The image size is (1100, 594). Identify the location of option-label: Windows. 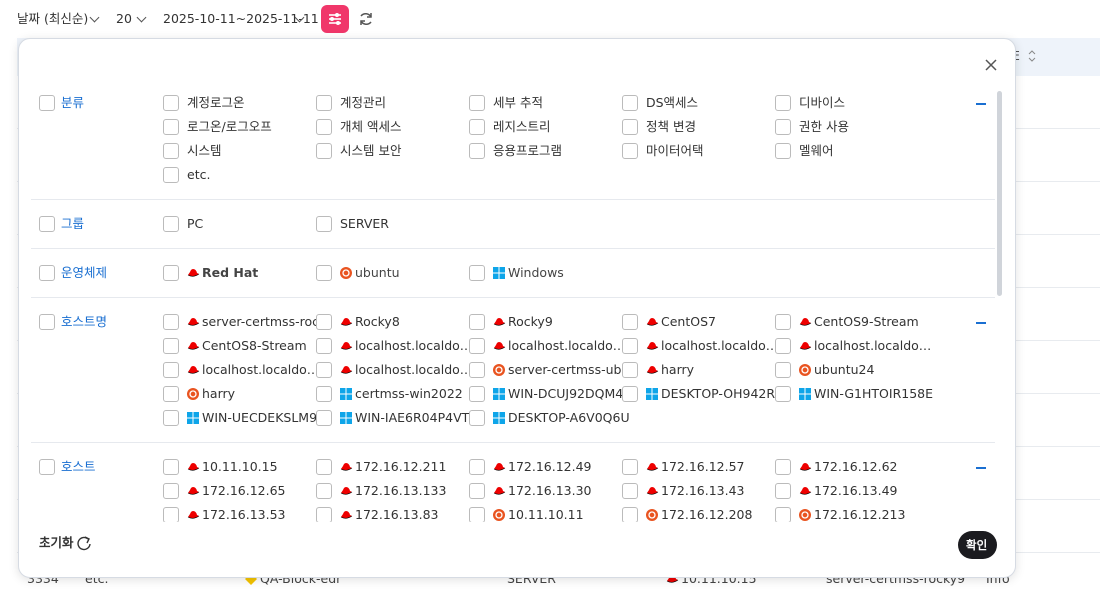
(536, 272).